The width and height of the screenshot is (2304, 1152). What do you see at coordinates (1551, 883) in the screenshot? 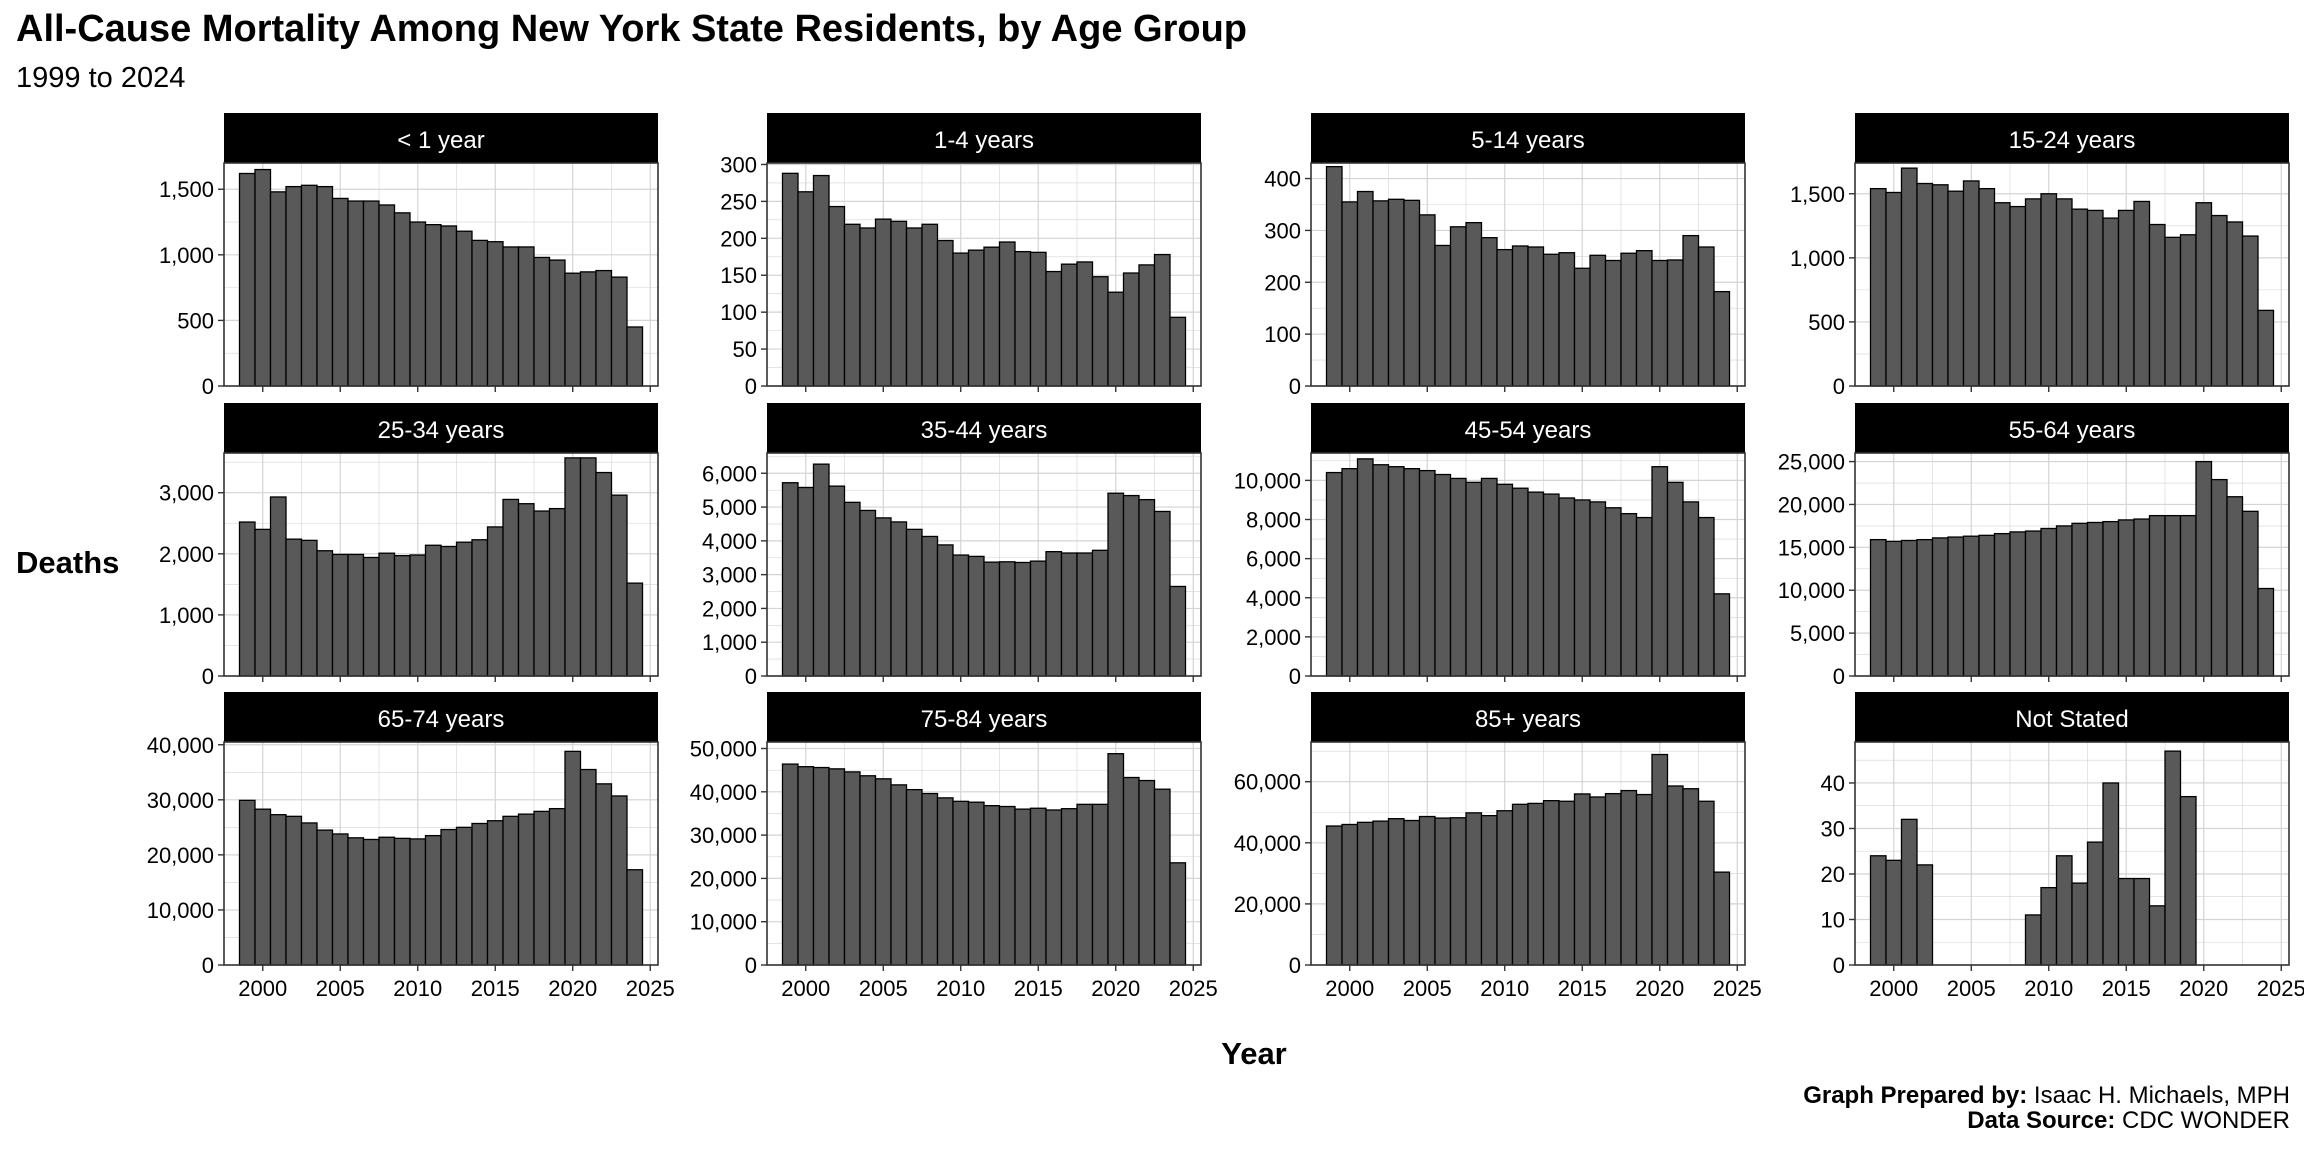
I see `bar-85plus-years-2013` at bounding box center [1551, 883].